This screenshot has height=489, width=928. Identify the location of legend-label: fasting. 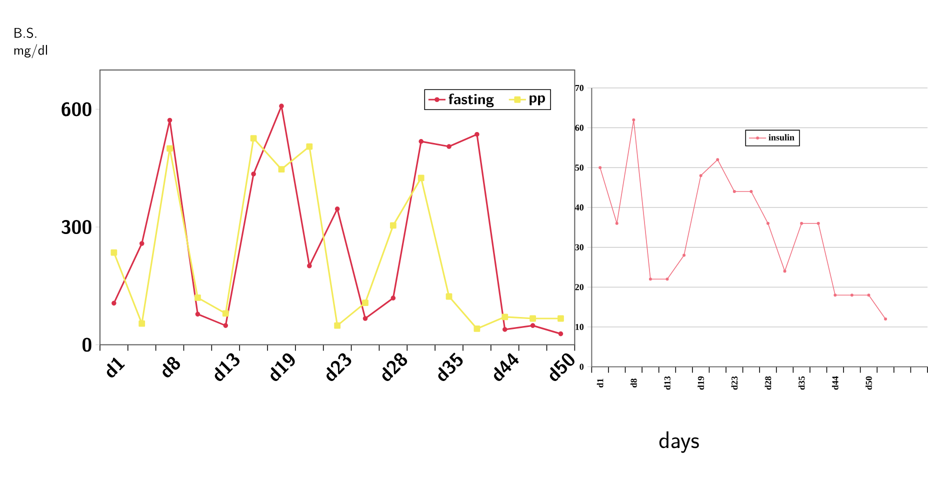
(471, 101).